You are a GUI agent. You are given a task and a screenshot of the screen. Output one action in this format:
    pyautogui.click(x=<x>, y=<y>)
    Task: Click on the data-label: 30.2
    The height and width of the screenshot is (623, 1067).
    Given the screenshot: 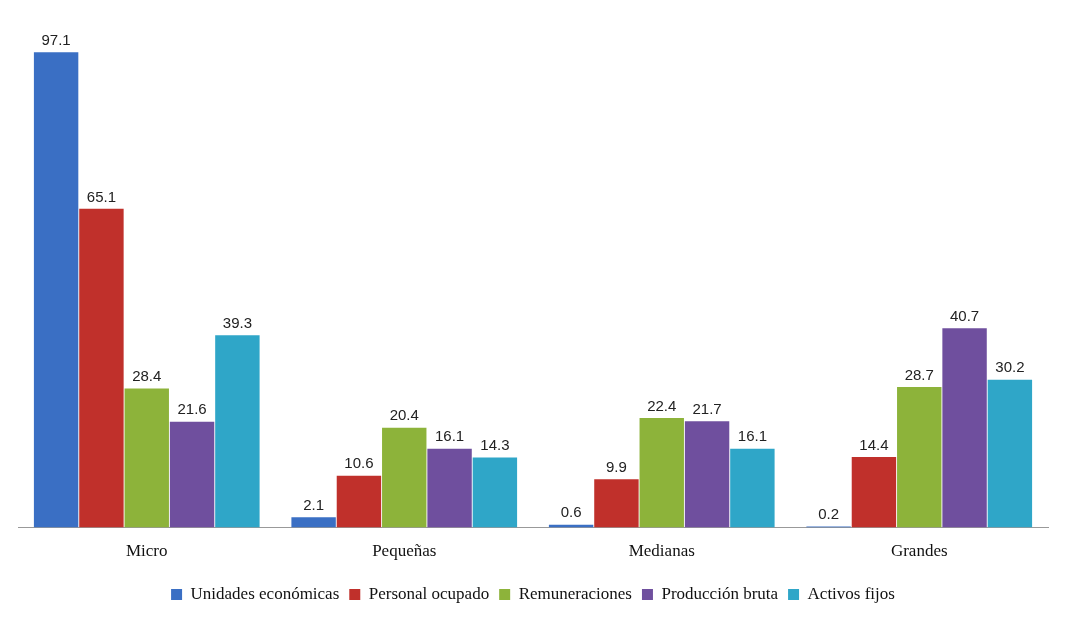 What is the action you would take?
    pyautogui.click(x=1010, y=367)
    